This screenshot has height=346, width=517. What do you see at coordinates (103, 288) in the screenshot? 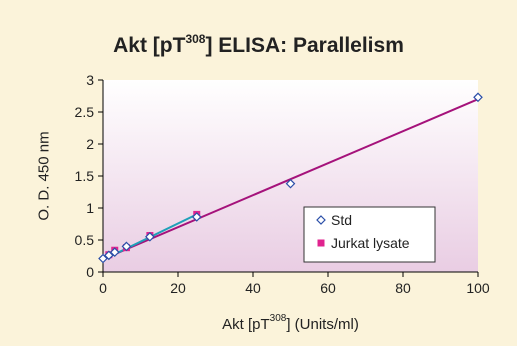
I see `x-tick-label: 0` at bounding box center [103, 288].